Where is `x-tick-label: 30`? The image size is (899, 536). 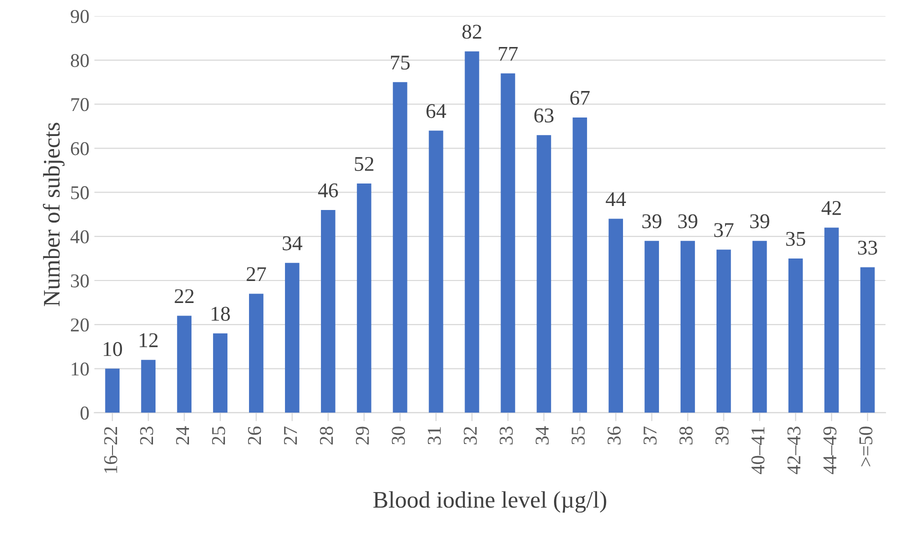
x-tick-label: 30 is located at coordinates (398, 435).